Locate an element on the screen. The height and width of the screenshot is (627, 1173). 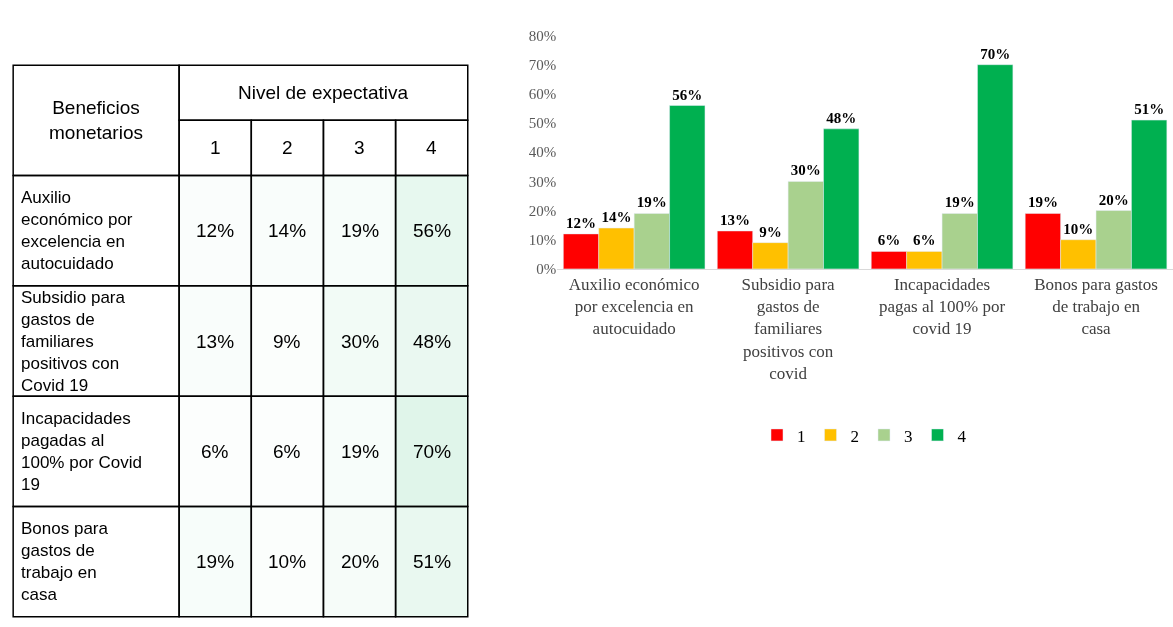
x-tick-label: Bonos para gastos de trabajo en casa is located at coordinates (1096, 307).